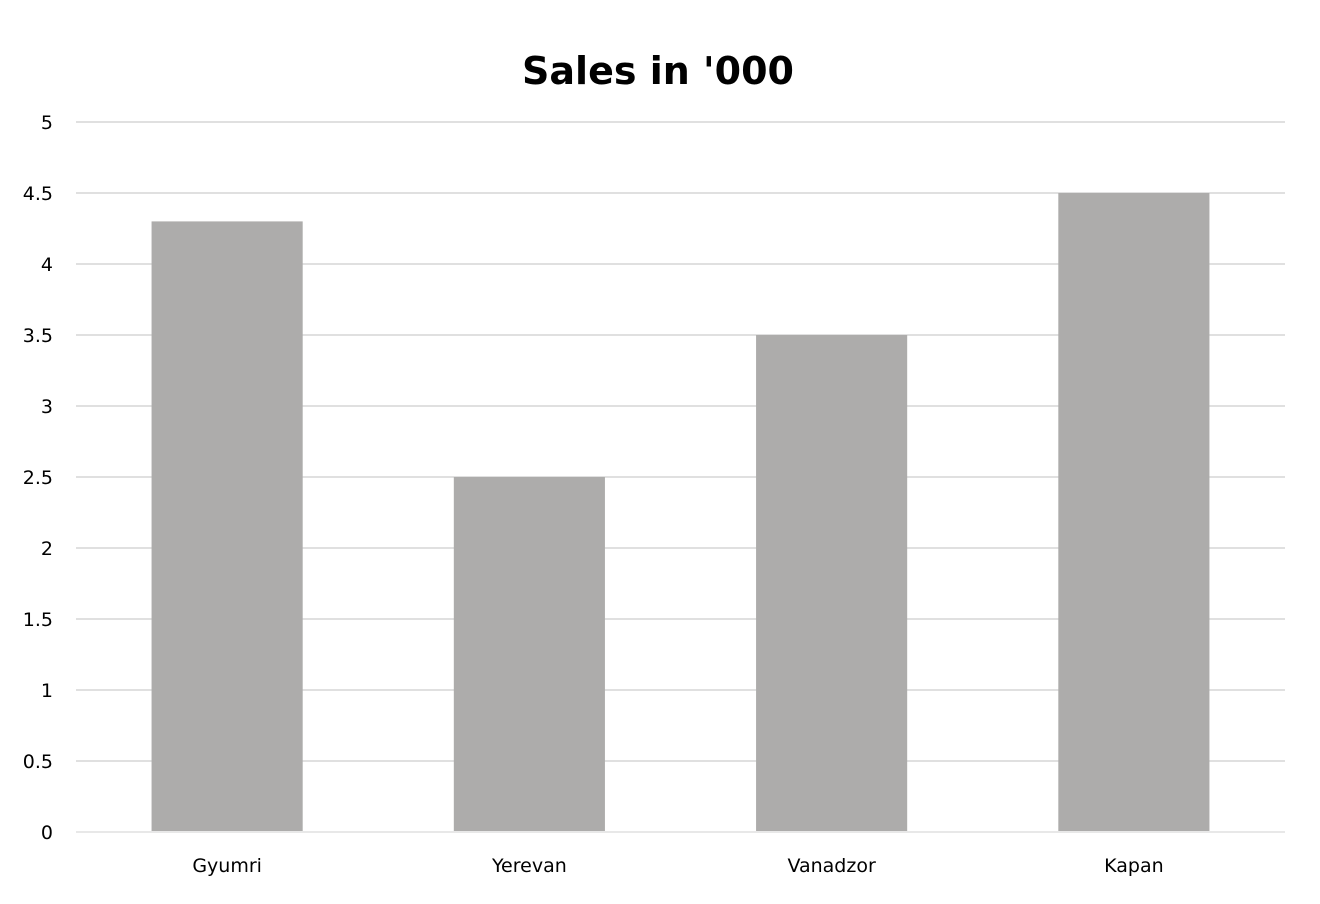  What do you see at coordinates (529, 654) in the screenshot?
I see `bar-yerevan` at bounding box center [529, 654].